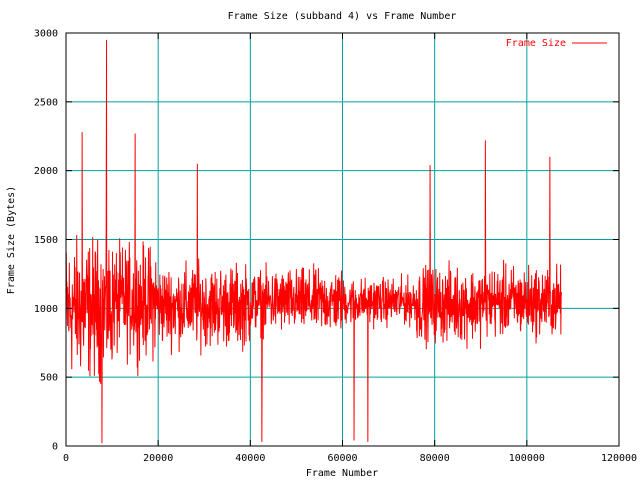  I want to click on legend-label-frame-size: Frame Size, so click(536, 43).